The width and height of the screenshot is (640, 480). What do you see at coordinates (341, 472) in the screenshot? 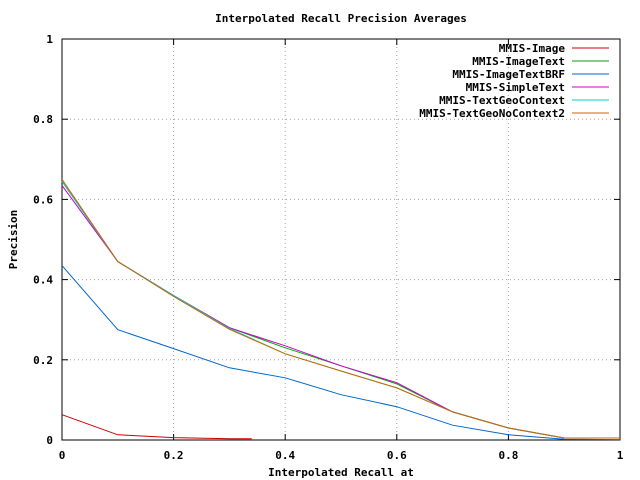
I see `x-axis-label: Interpolated Recall at` at bounding box center [341, 472].